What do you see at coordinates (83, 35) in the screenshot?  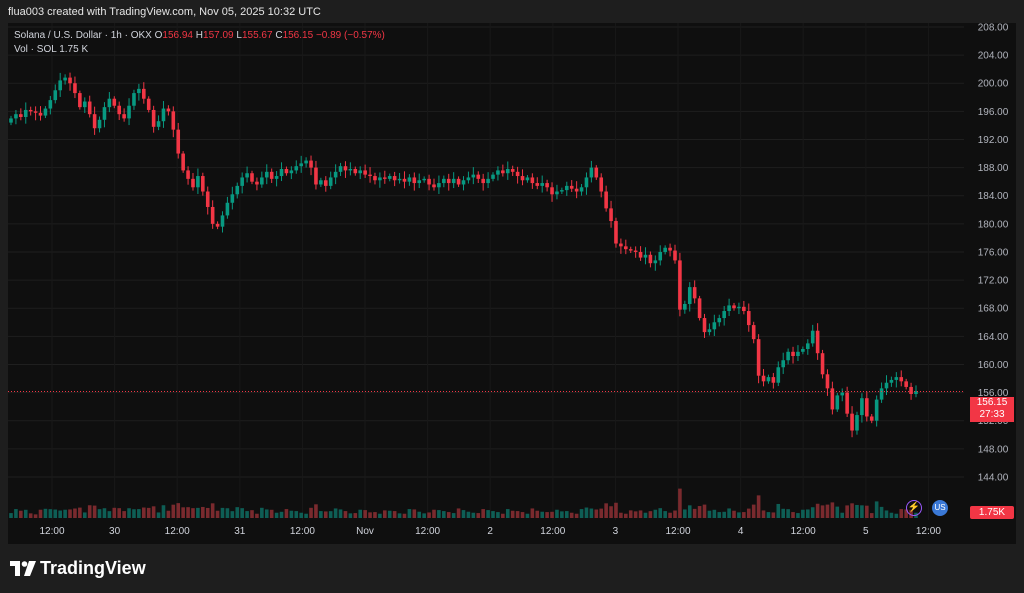 I see `symbol-label: Solana / U.S. Dollar · 1h · OKX` at bounding box center [83, 35].